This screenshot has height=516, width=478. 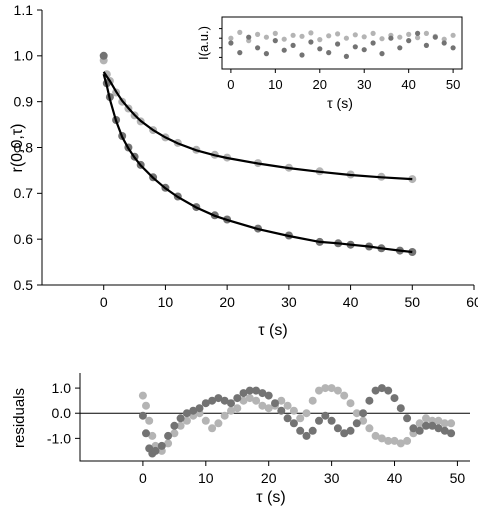 I want to click on inset-x-tick-label-0: 0, so click(x=230, y=84).